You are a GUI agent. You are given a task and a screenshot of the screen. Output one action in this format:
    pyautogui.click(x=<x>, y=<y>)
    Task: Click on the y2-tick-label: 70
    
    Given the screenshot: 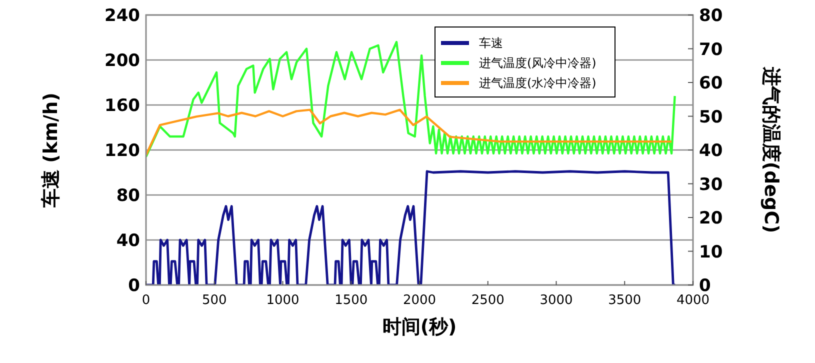 What is the action you would take?
    pyautogui.click(x=711, y=50)
    